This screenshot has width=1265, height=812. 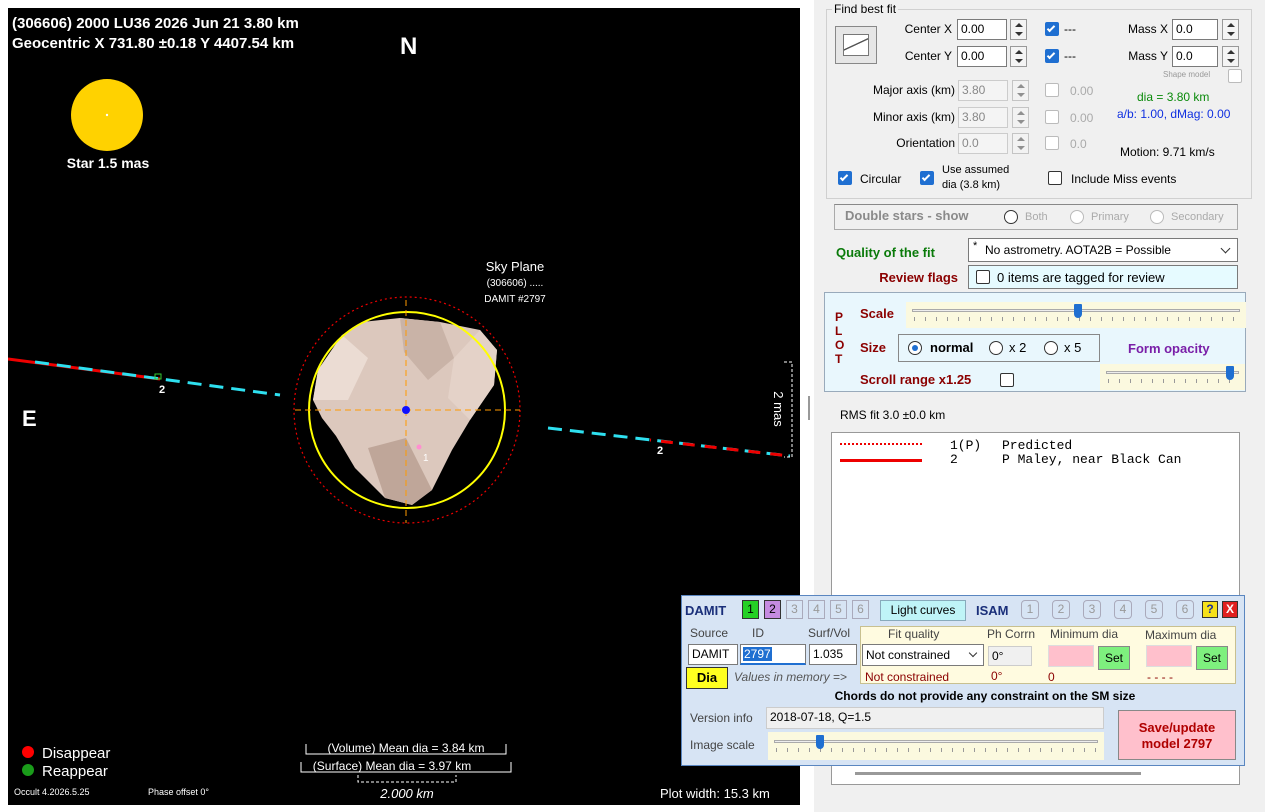 What do you see at coordinates (935, 718) in the screenshot?
I see `version-value: 2018-07-18, Q=1.5` at bounding box center [935, 718].